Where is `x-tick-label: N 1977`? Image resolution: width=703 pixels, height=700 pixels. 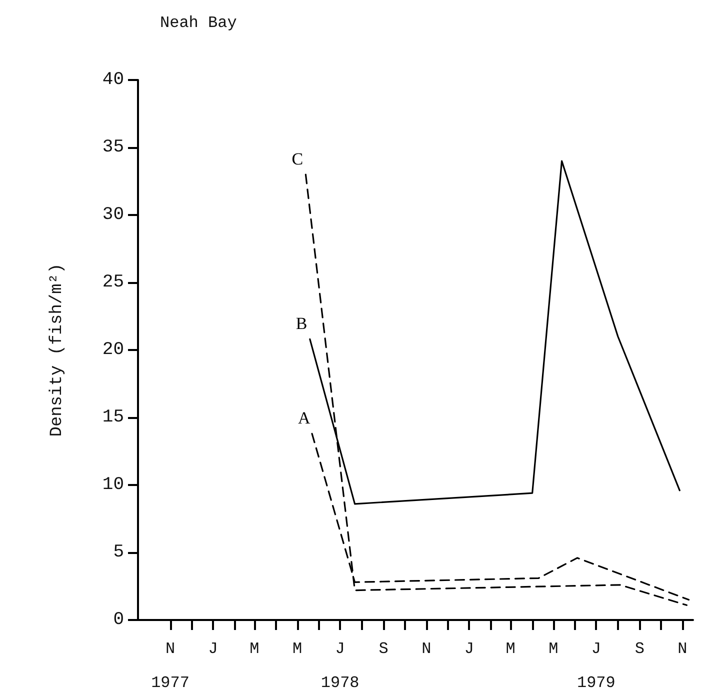 x-tick-label: N 1977 is located at coordinates (170, 666).